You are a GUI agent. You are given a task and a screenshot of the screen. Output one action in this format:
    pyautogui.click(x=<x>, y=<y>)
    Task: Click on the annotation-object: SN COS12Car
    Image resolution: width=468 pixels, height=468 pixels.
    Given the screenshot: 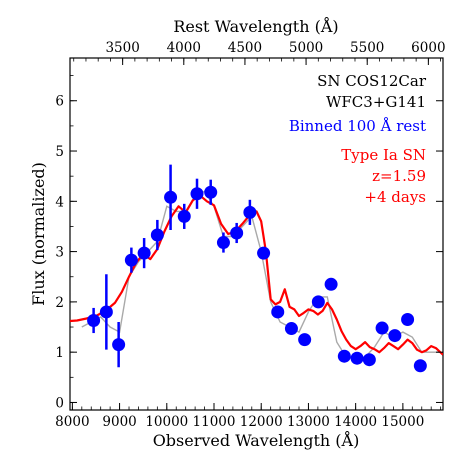 What is the action you would take?
    pyautogui.click(x=372, y=81)
    